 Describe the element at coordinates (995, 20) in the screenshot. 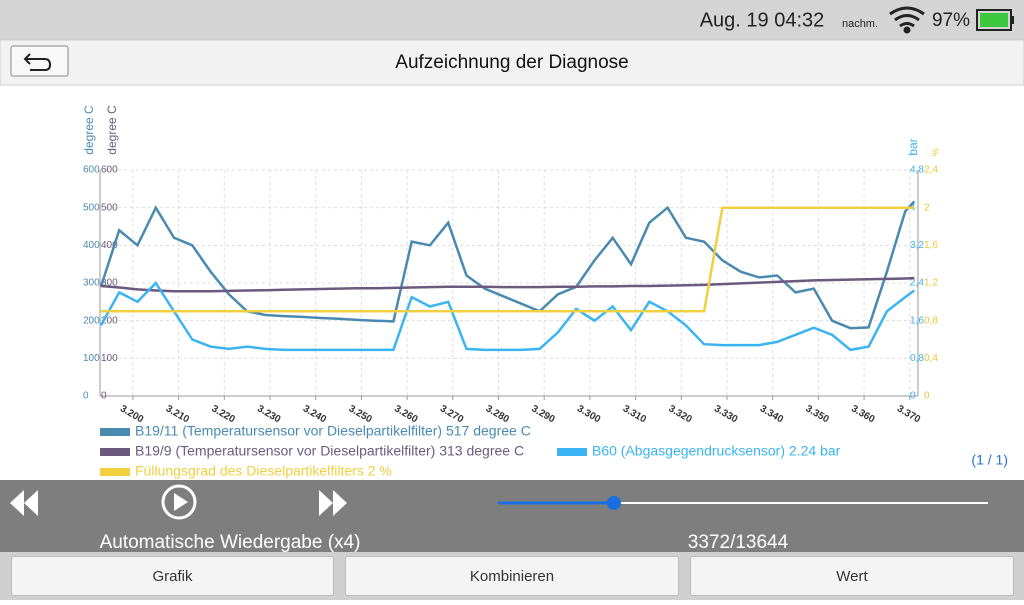

I see `battery-icon` at that location.